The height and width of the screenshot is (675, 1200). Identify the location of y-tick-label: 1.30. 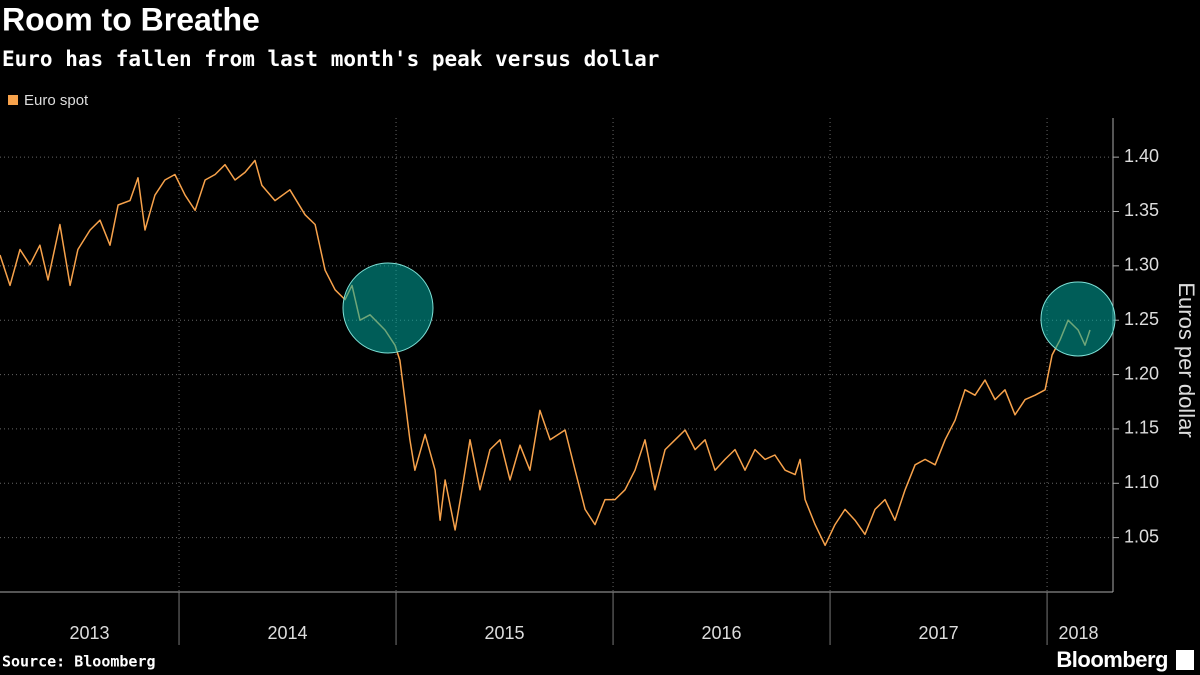
(1141, 265).